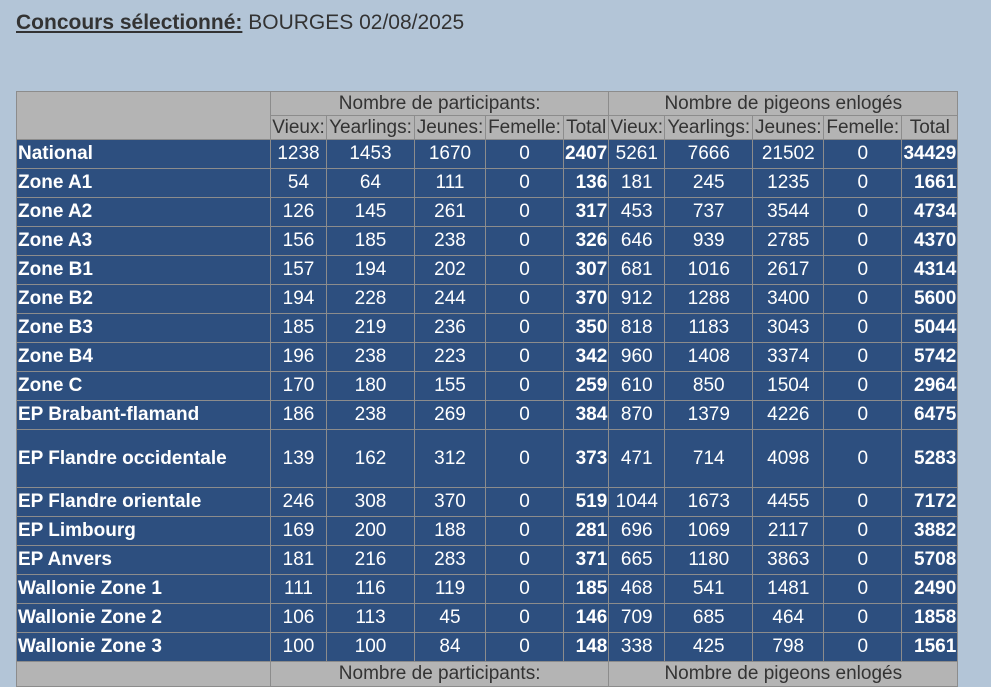  What do you see at coordinates (450, 531) in the screenshot?
I see `value-cell: 188` at bounding box center [450, 531].